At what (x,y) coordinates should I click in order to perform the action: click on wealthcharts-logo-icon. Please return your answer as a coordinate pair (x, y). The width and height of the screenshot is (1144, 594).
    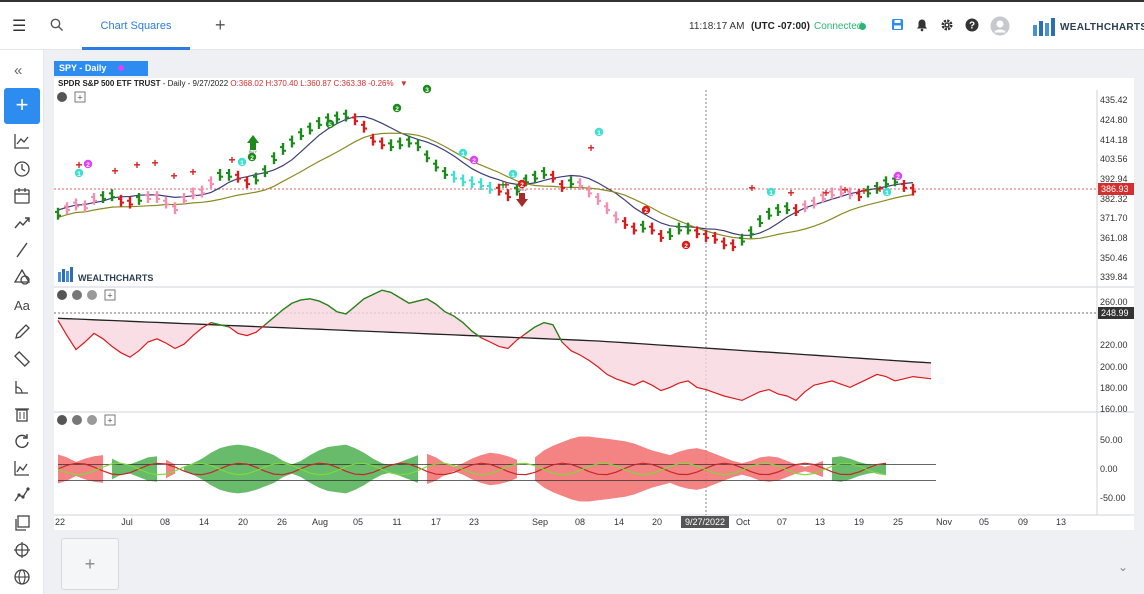
    Looking at the image, I should click on (1044, 27).